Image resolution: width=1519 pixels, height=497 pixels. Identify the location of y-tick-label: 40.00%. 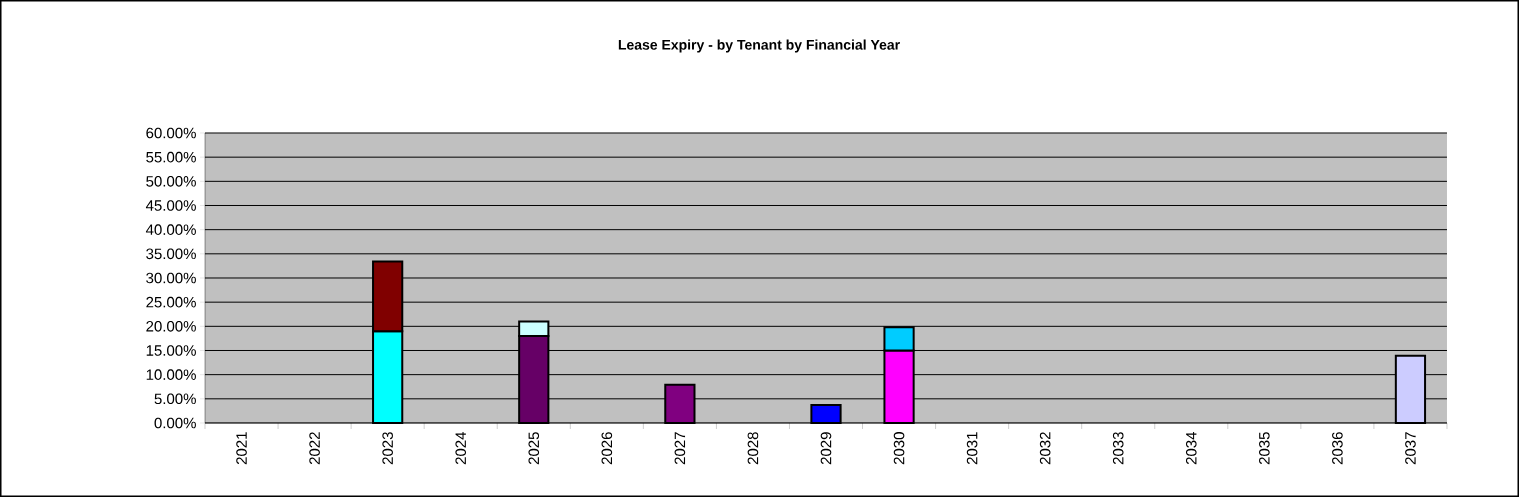
(170, 229).